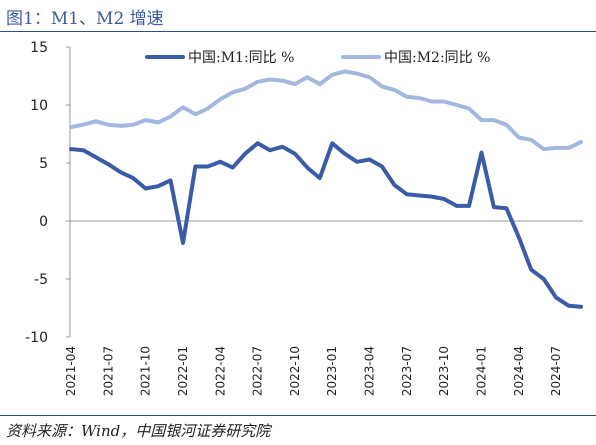  Describe the element at coordinates (48, 193) in the screenshot. I see `y-axis: 15 10 5 0 -5 -10` at that location.